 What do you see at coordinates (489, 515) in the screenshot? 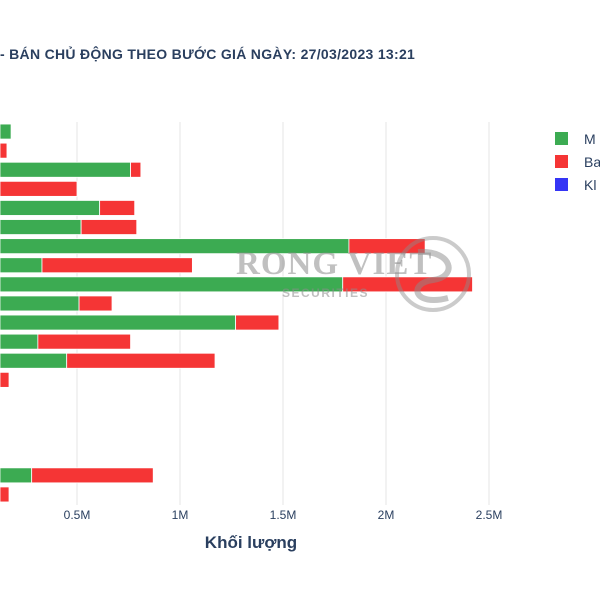
I see `x-tick-label: 2.5M` at bounding box center [489, 515].